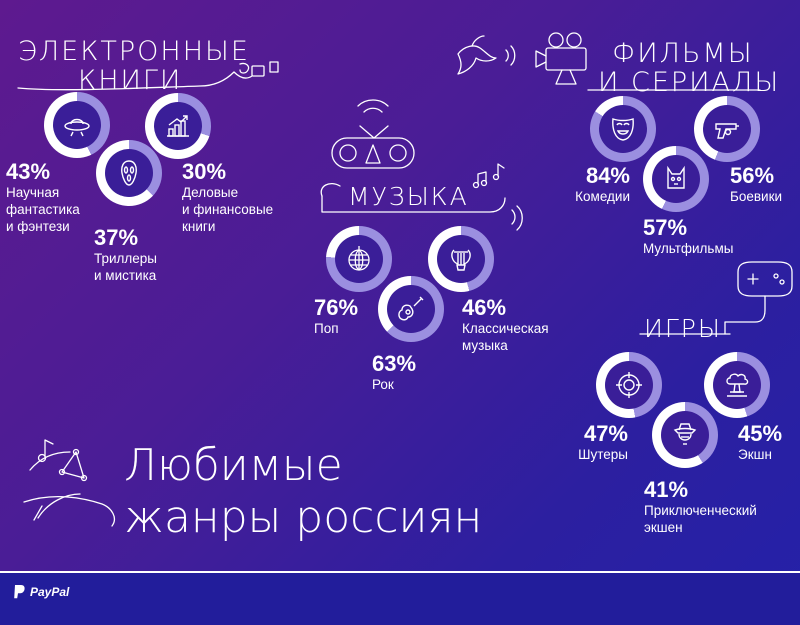 The image size is (800, 625). Describe the element at coordinates (199, 226) in the screenshot. I see `stat-business-label-3: книги` at that location.